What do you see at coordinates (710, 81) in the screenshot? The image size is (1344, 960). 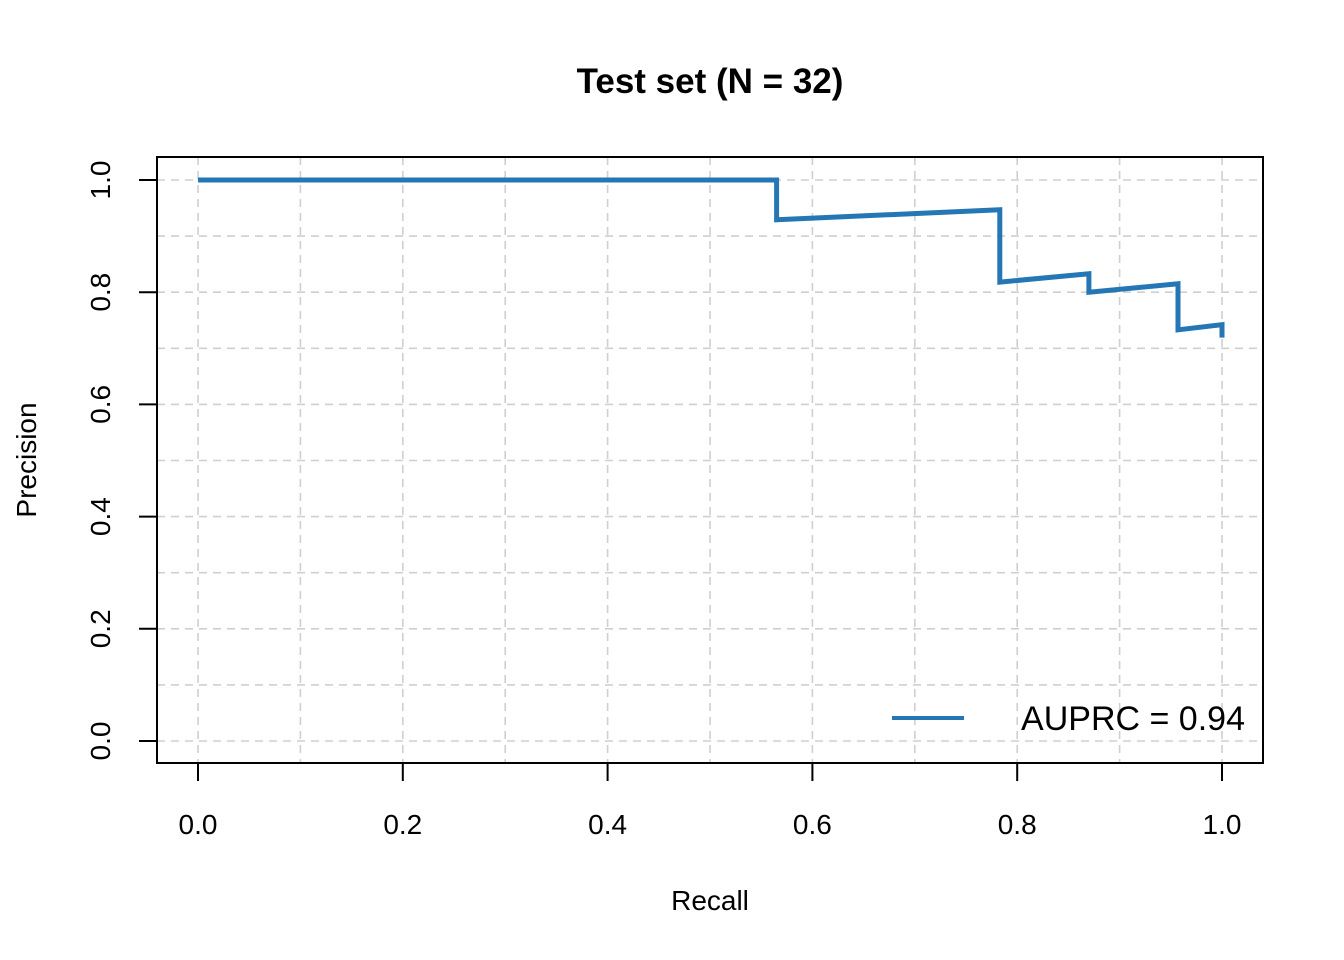 I see `chart-title: Test set (N = 32)` at bounding box center [710, 81].